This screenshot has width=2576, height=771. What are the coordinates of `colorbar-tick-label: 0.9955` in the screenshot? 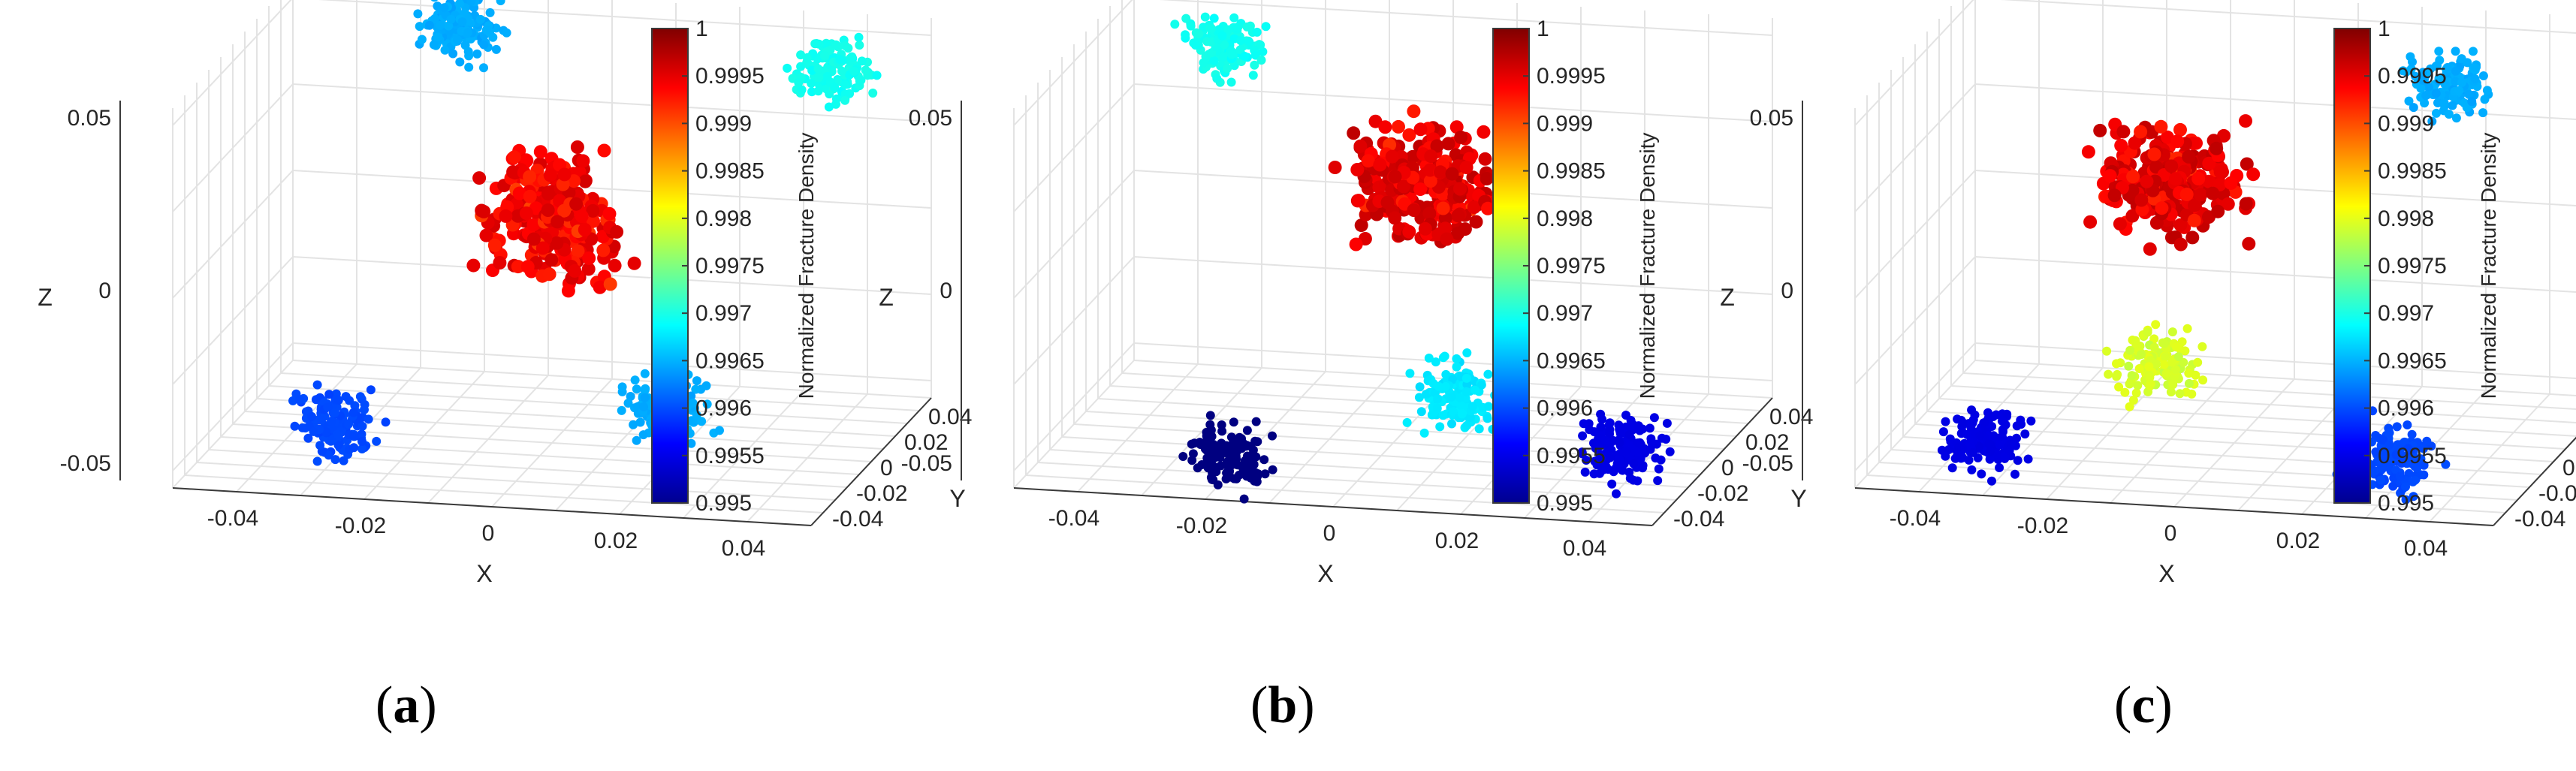 It's located at (2412, 456).